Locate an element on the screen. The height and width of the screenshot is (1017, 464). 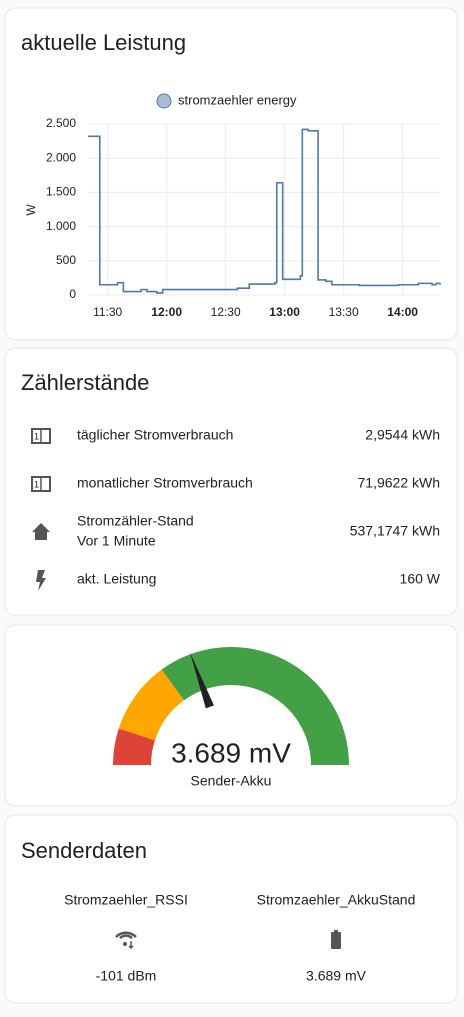
entity-name: monatlicher Stromverbrauch is located at coordinates (165, 483).